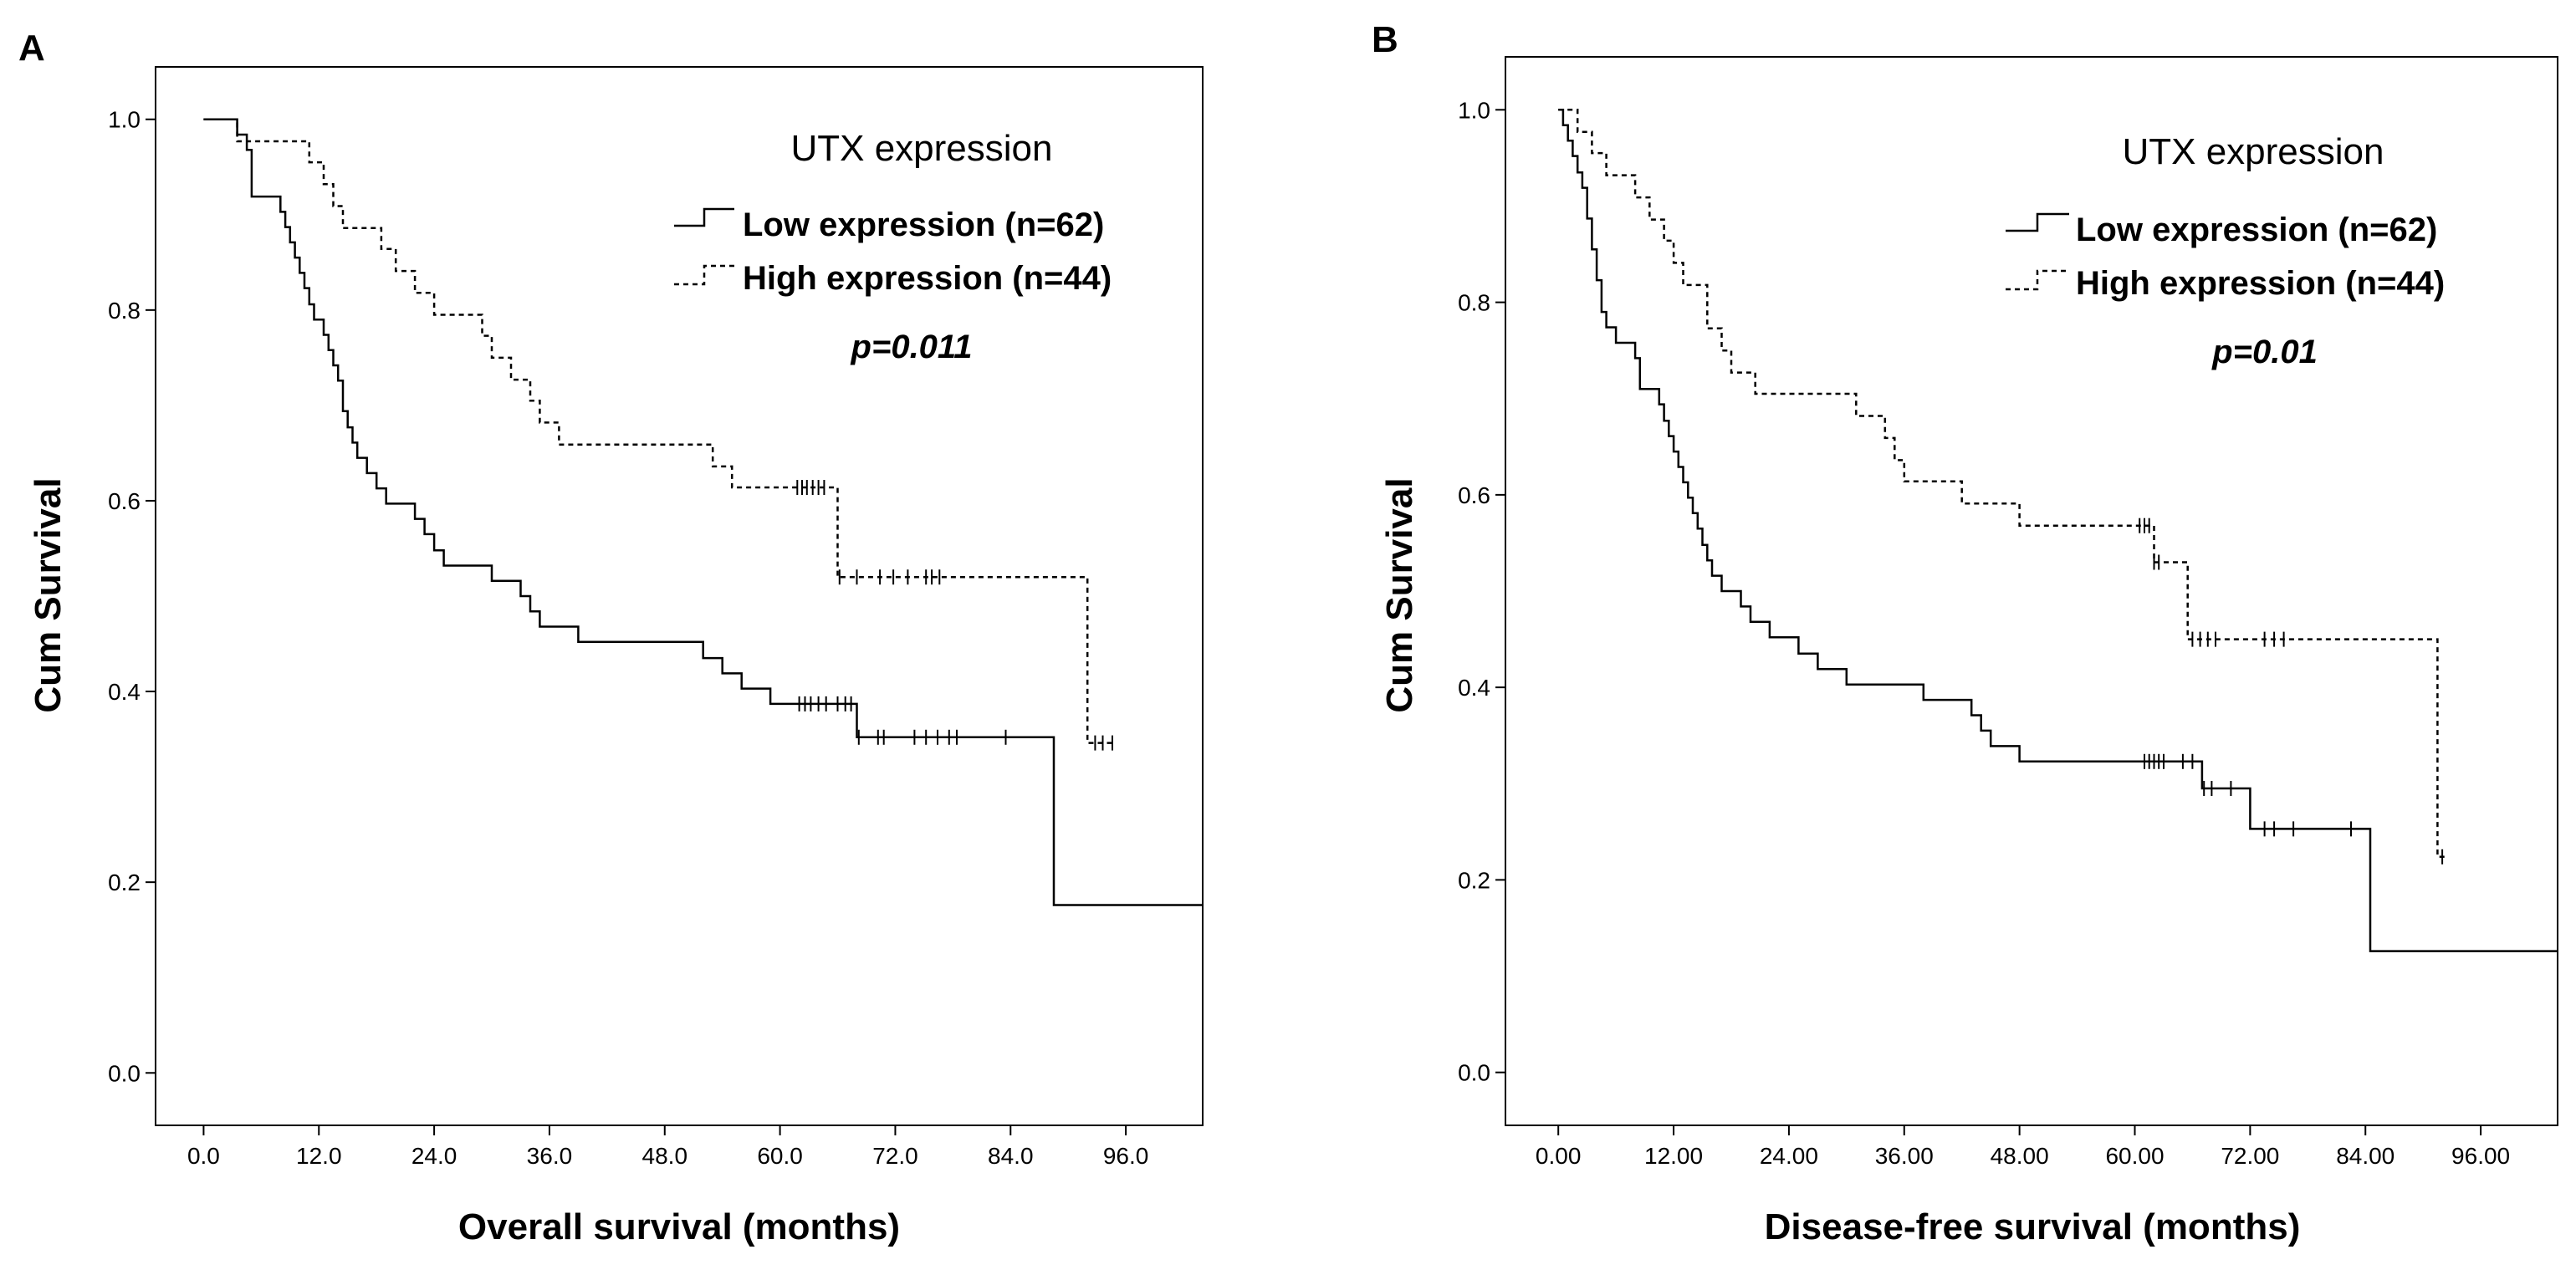  Describe the element at coordinates (2264, 352) in the screenshot. I see `panel-b-p-value: p=0.01` at that location.